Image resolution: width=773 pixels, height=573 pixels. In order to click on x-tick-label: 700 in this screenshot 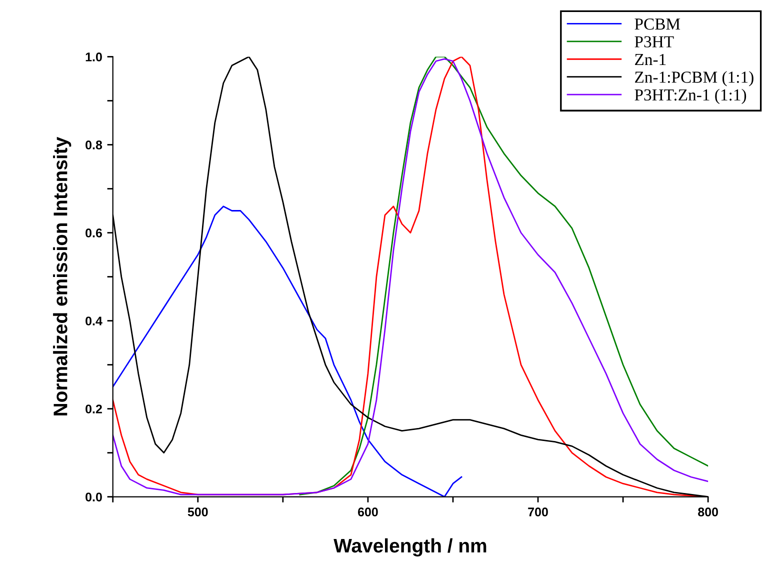, I will do `click(538, 512)`.